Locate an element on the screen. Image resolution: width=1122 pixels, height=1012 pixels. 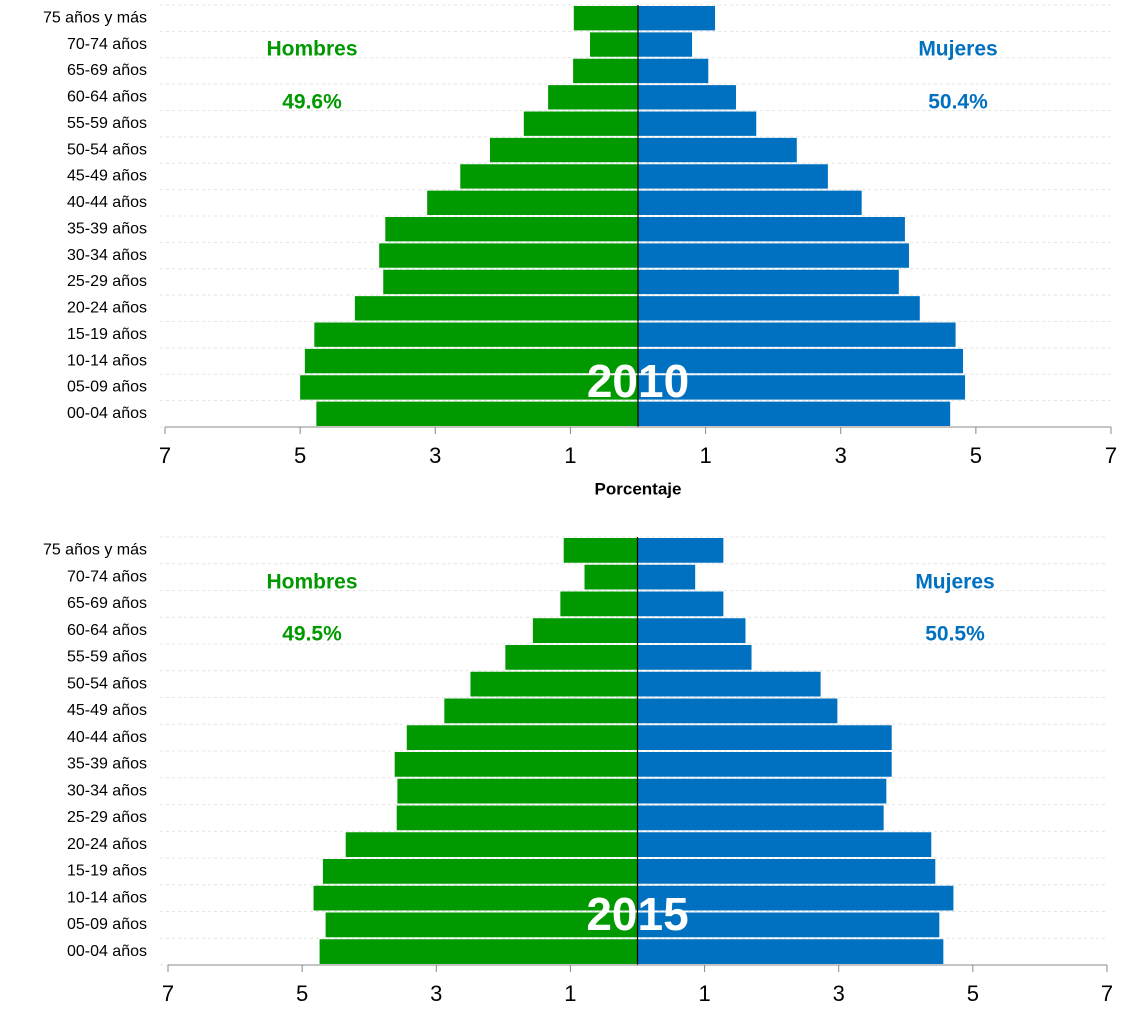
category-label: 70-74 años is located at coordinates (107, 576).